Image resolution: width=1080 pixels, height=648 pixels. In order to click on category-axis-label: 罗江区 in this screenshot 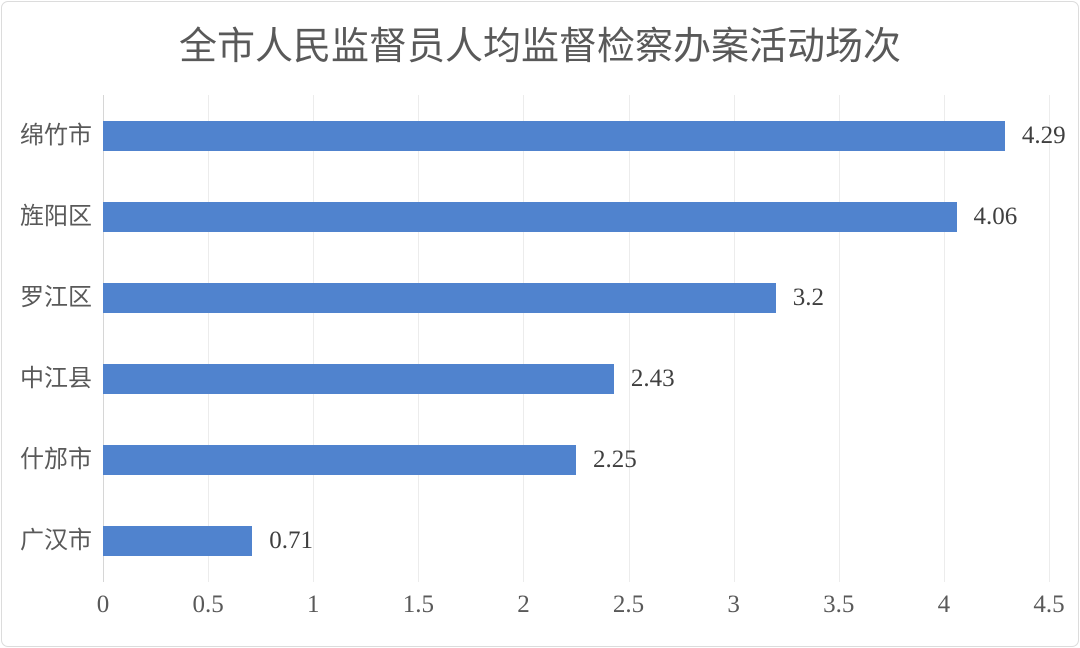, I will do `click(56, 297)`.